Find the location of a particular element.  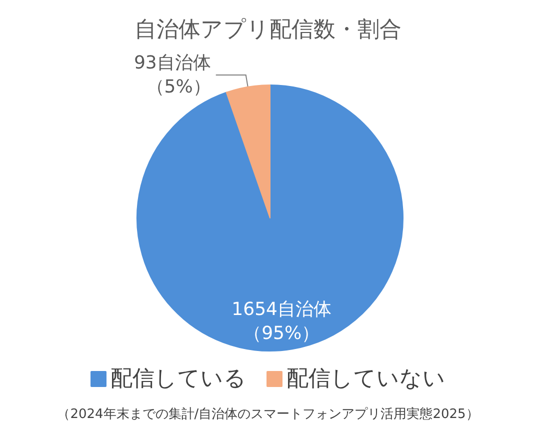

legend-label: 配信している is located at coordinates (178, 379).